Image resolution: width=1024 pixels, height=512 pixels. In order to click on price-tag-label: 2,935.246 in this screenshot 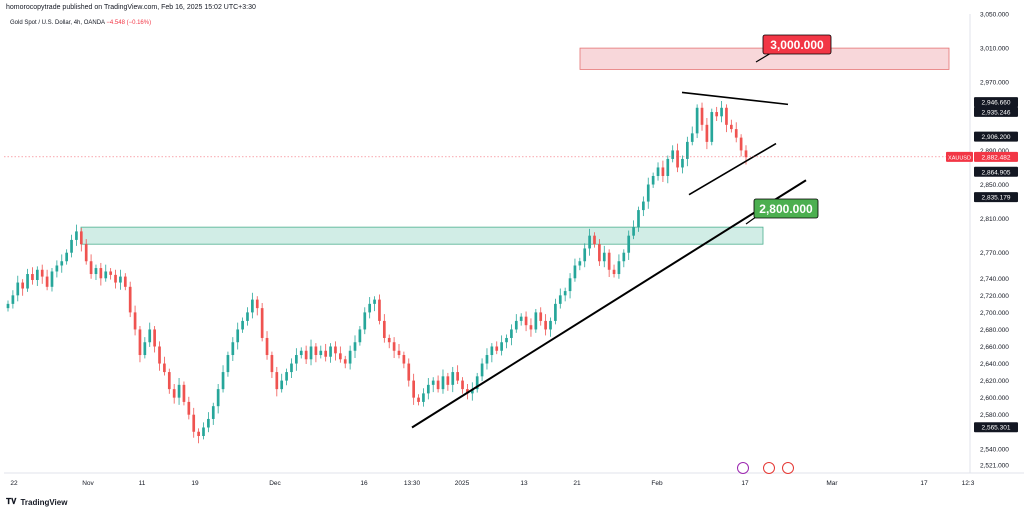, I will do `click(996, 112)`.